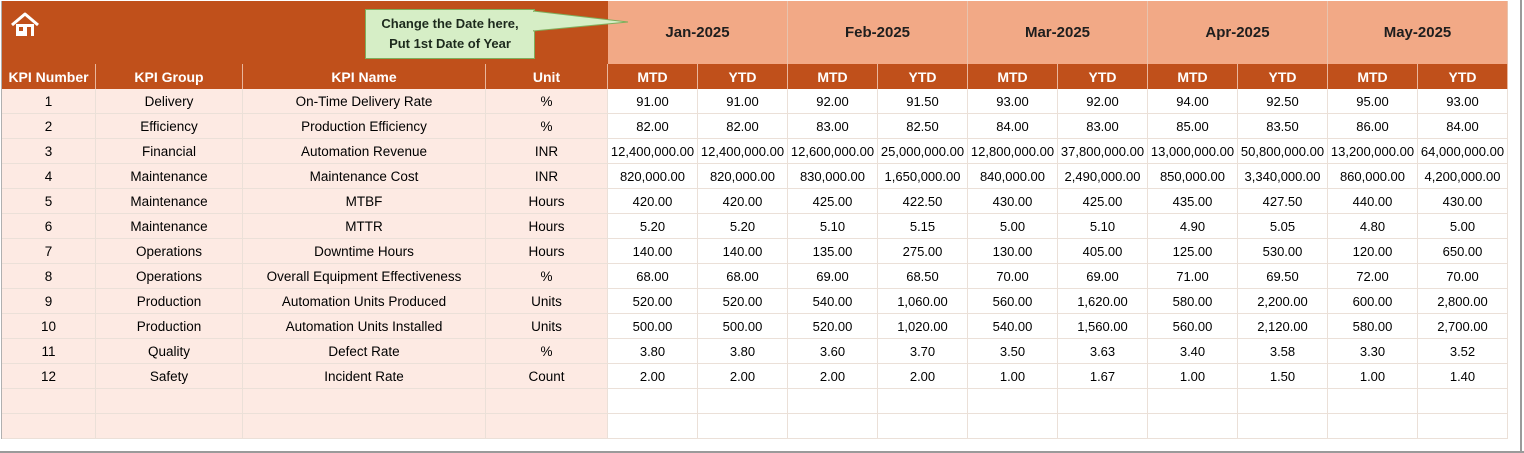  Describe the element at coordinates (1283, 201) in the screenshot. I see `ytd-value-cell: 427.50` at that location.